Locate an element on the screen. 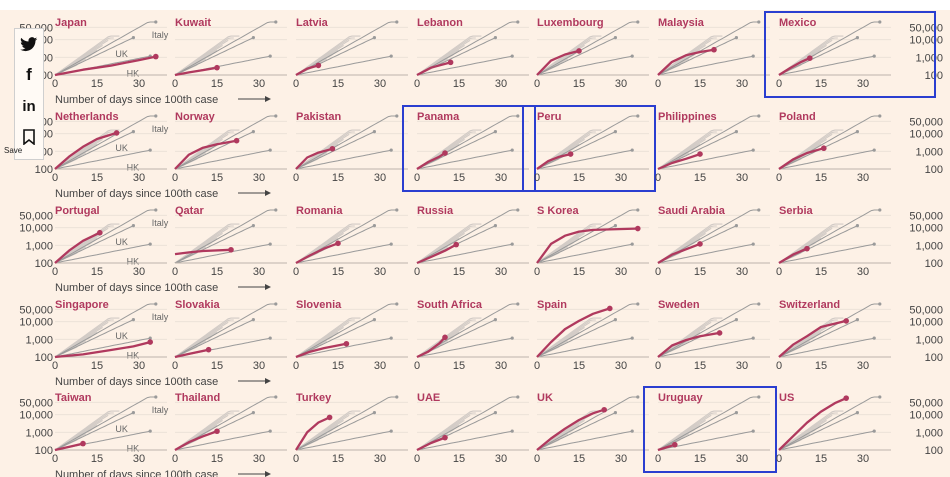 This screenshot has height=477, width=950. facebook-share-button: f is located at coordinates (29, 75).